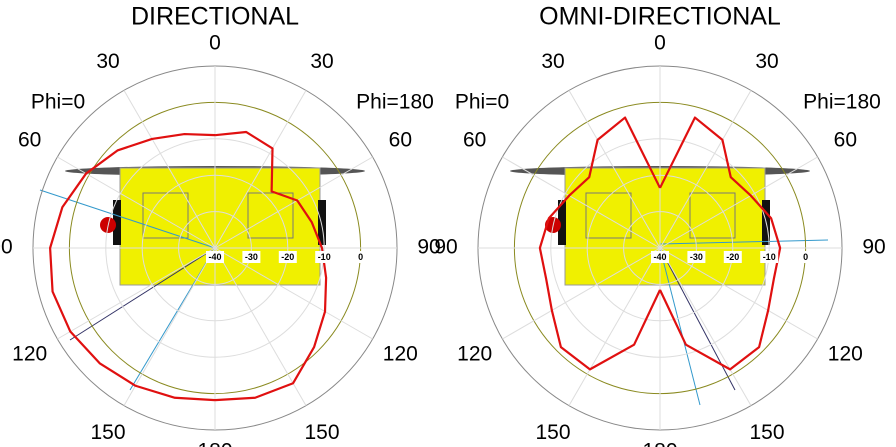  What do you see at coordinates (215, 17) in the screenshot?
I see `chart-title: DIRECTIONAL` at bounding box center [215, 17].